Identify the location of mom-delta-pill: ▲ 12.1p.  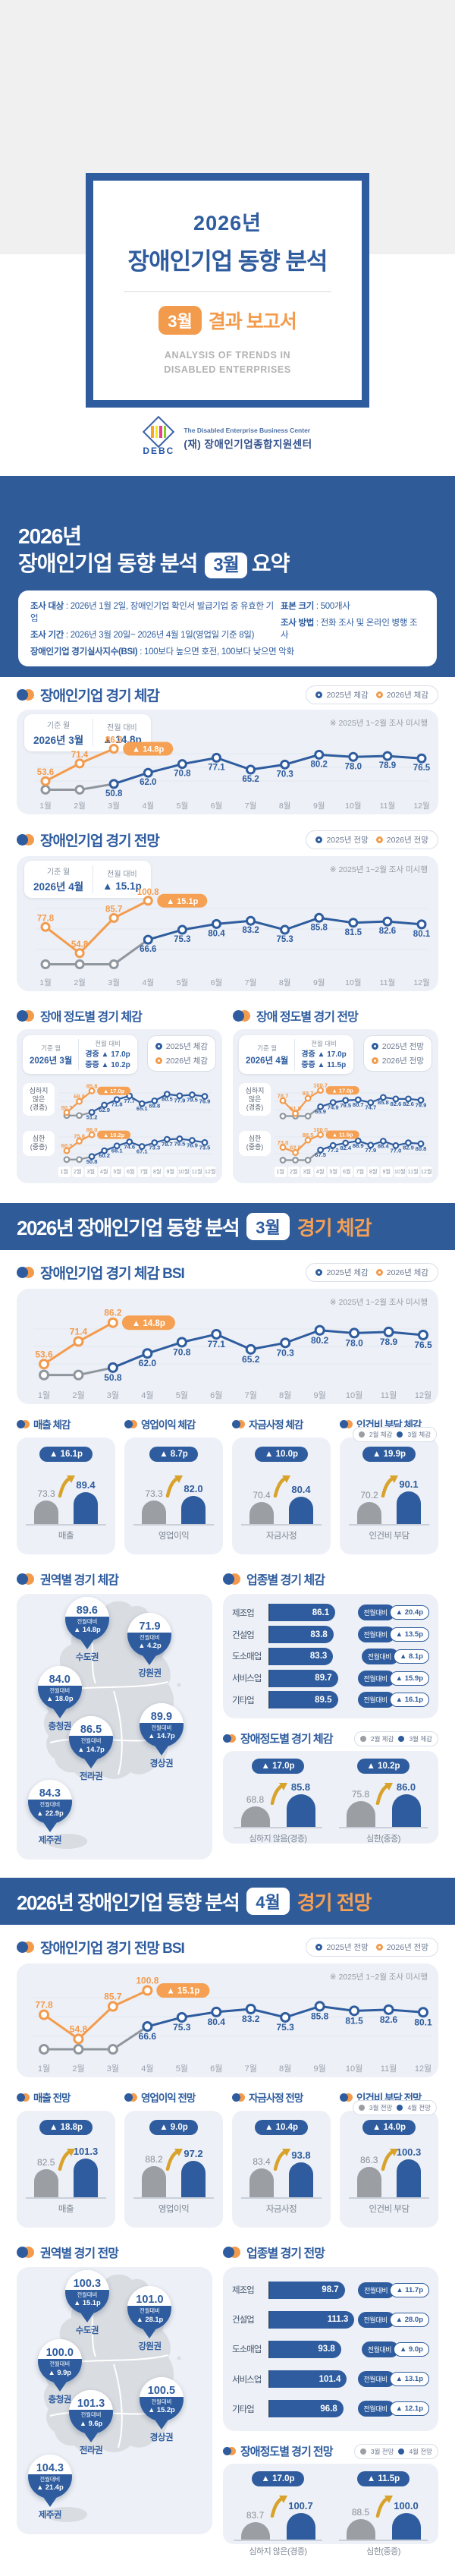
(409, 2409).